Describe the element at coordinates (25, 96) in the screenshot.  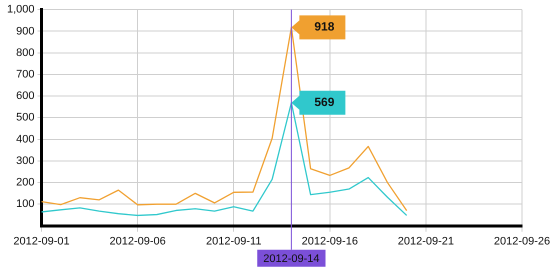
I see `y-tick-label: 600` at that location.